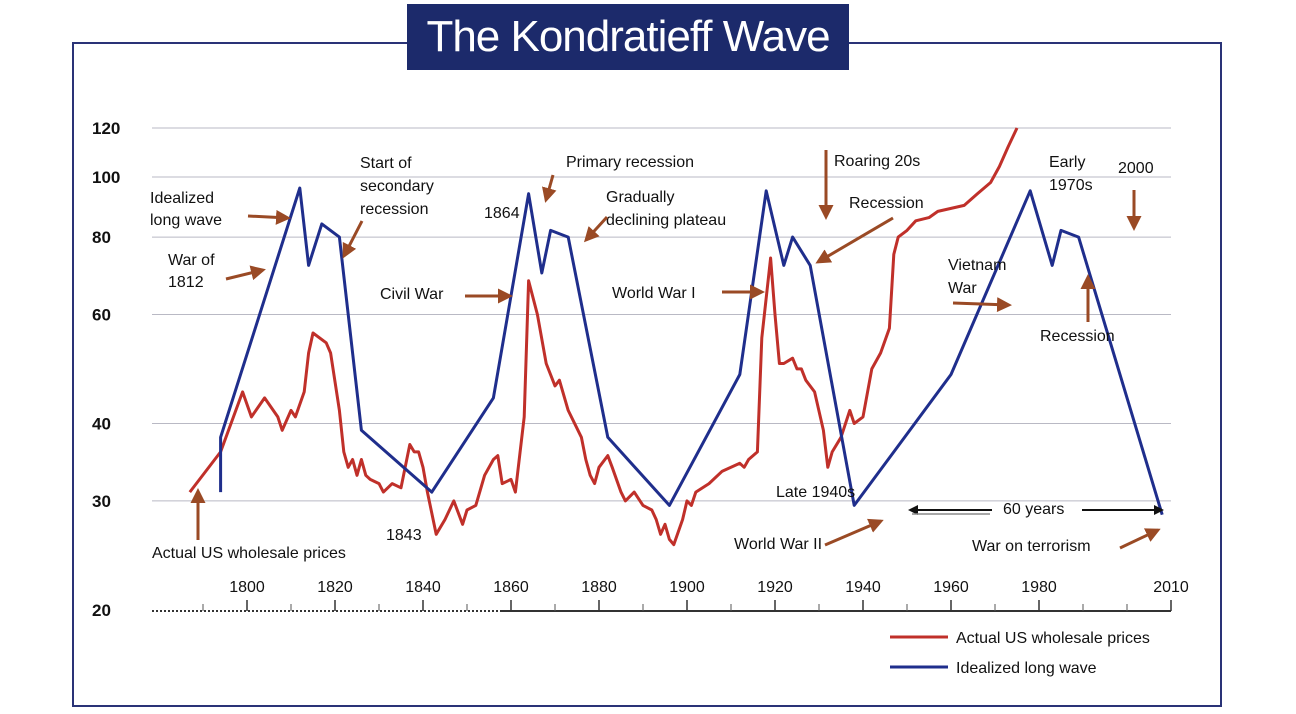 The image size is (1296, 714). What do you see at coordinates (247, 587) in the screenshot?
I see `x-tick-label: 1800` at bounding box center [247, 587].